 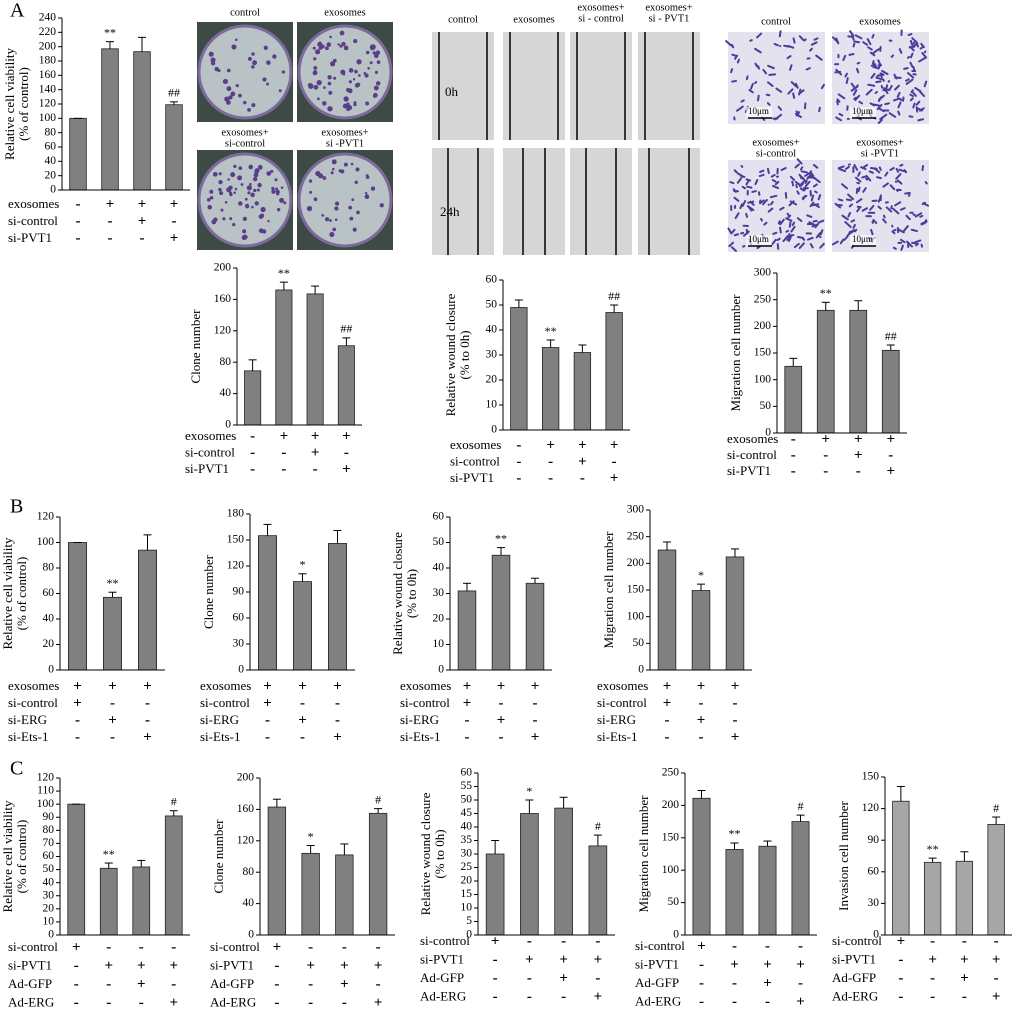 I want to click on significance: *, so click(x=303, y=565).